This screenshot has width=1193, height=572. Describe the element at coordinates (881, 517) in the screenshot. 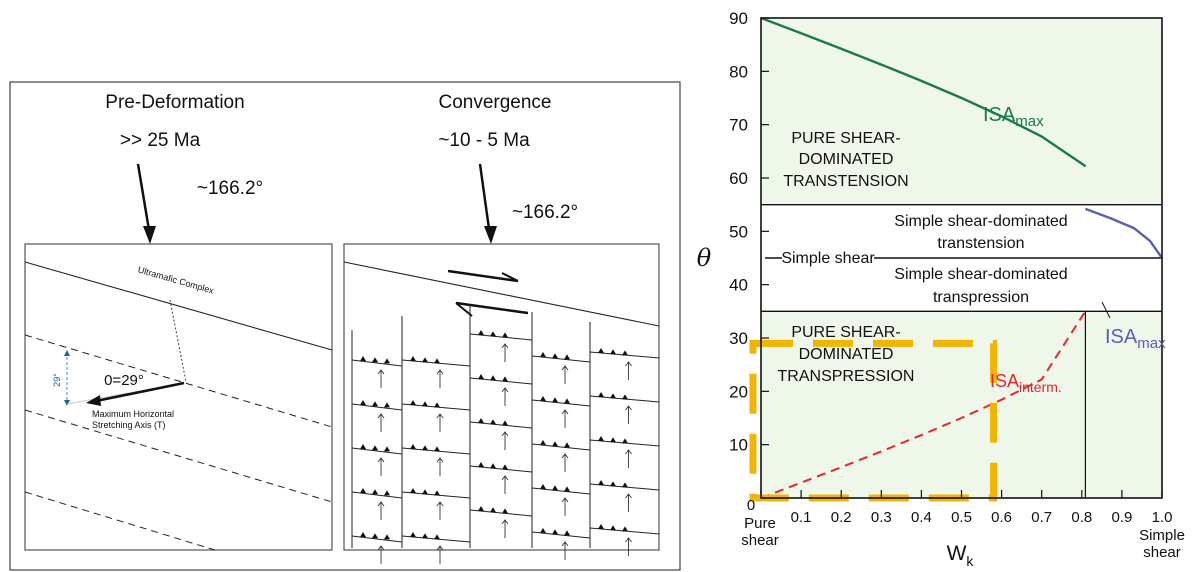

I see `x-tick-label: 0.3` at that location.